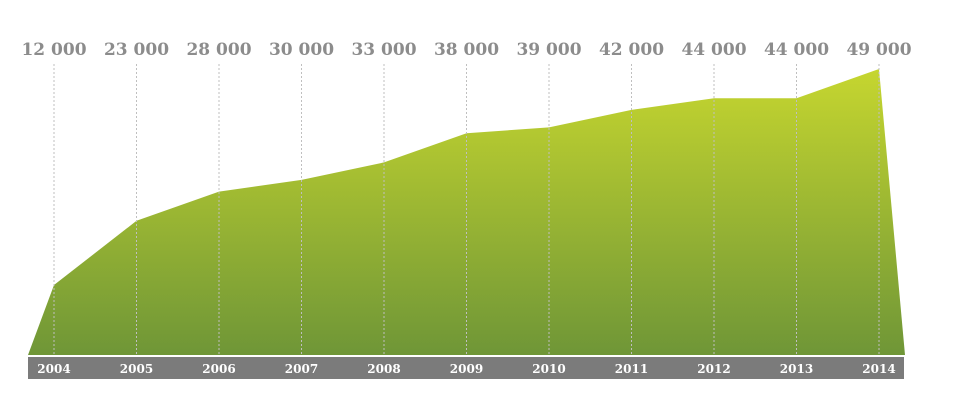 This screenshot has width=959, height=411. I want to click on x-tick-label: 2005, so click(136, 369).